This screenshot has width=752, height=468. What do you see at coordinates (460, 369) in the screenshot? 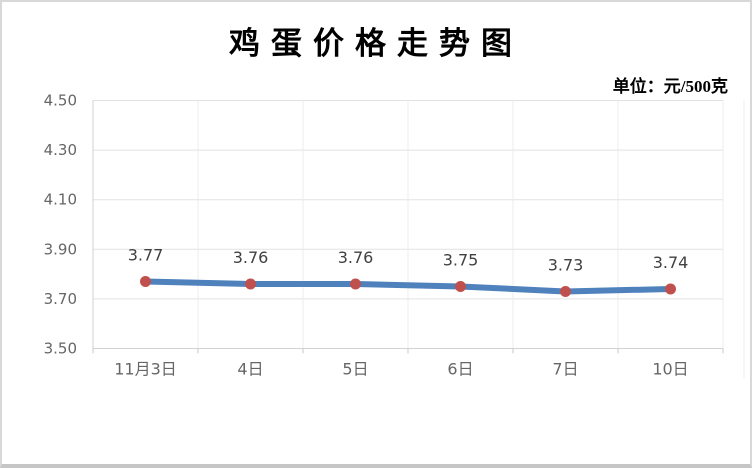
I see `x-axis-label: 6日` at bounding box center [460, 369].